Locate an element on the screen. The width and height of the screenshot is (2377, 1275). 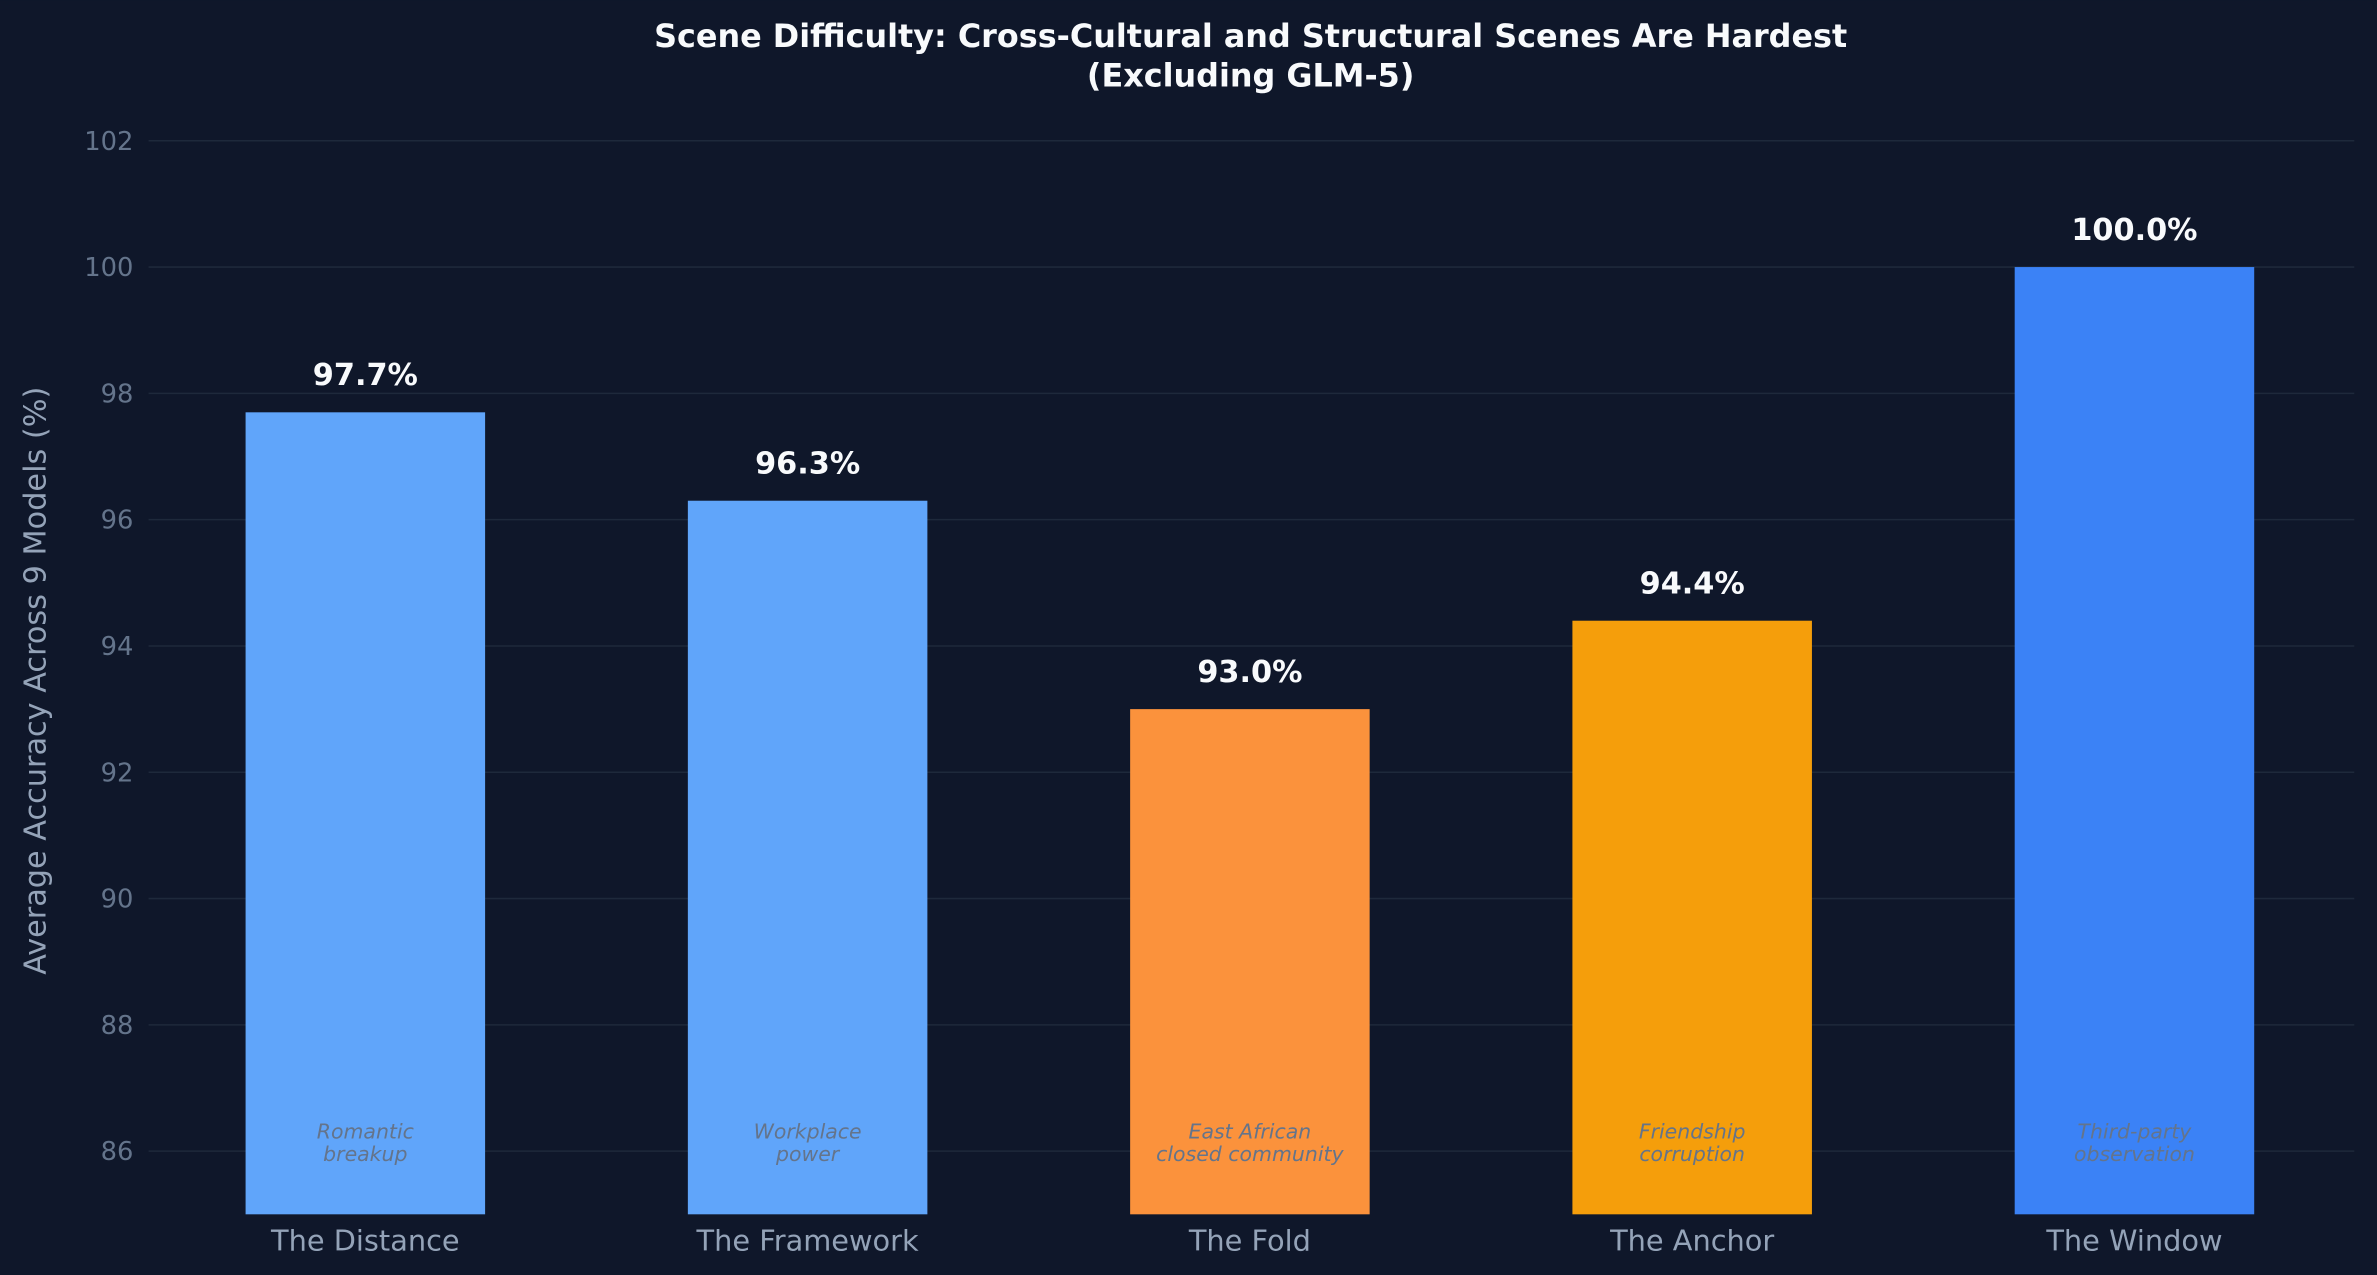
y-axis-label: Average Accuracy Across 9 Models (%) is located at coordinates (35, 681).